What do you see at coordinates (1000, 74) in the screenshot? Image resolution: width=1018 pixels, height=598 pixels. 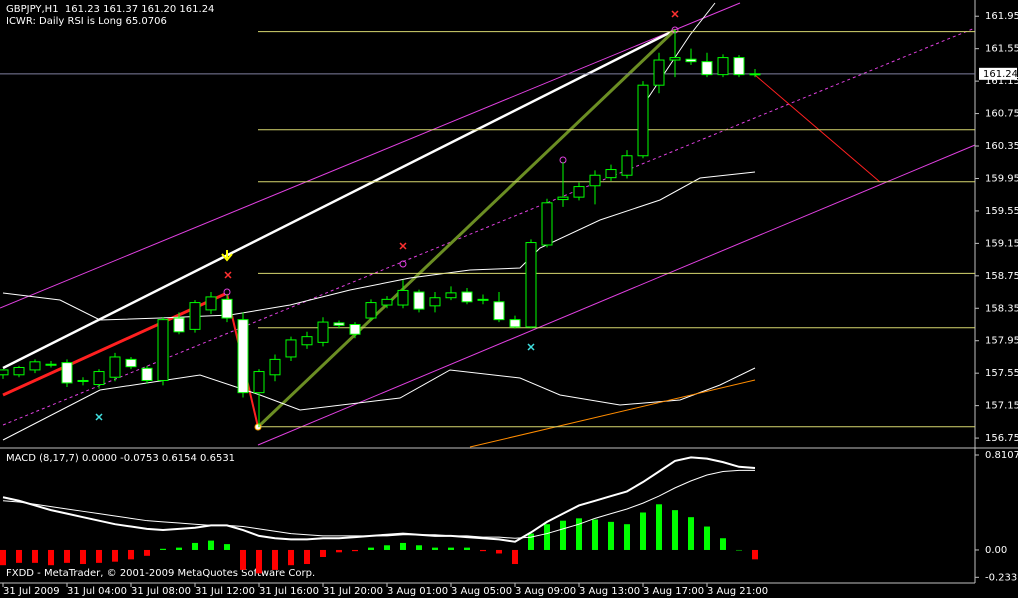 I see `last-price-label: 161.24` at bounding box center [1000, 74].